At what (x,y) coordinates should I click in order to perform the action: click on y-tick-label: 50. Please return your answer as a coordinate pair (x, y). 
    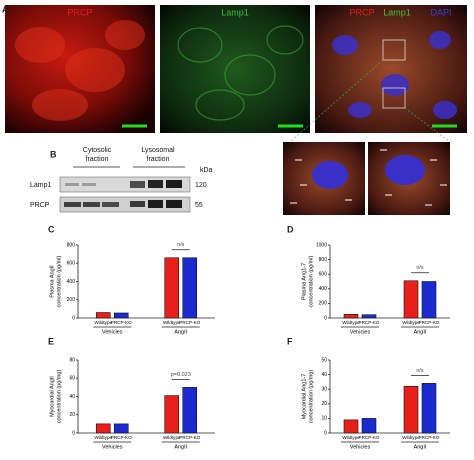
    Looking at the image, I should click on (324, 360).